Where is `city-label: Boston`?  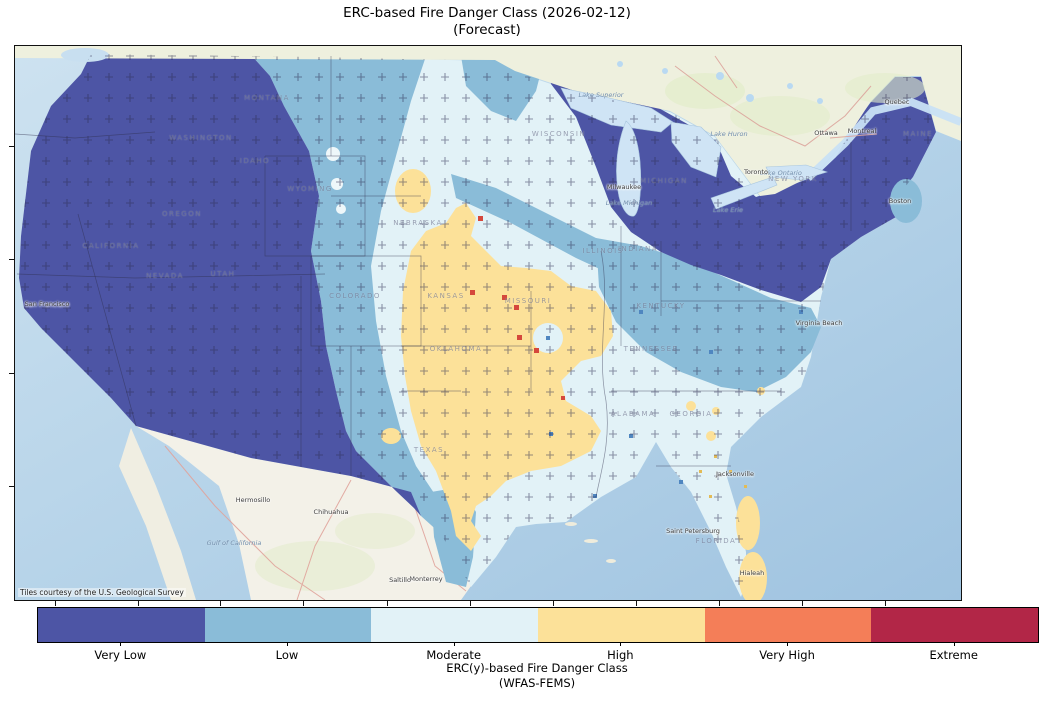
city-label: Boston is located at coordinates (900, 201).